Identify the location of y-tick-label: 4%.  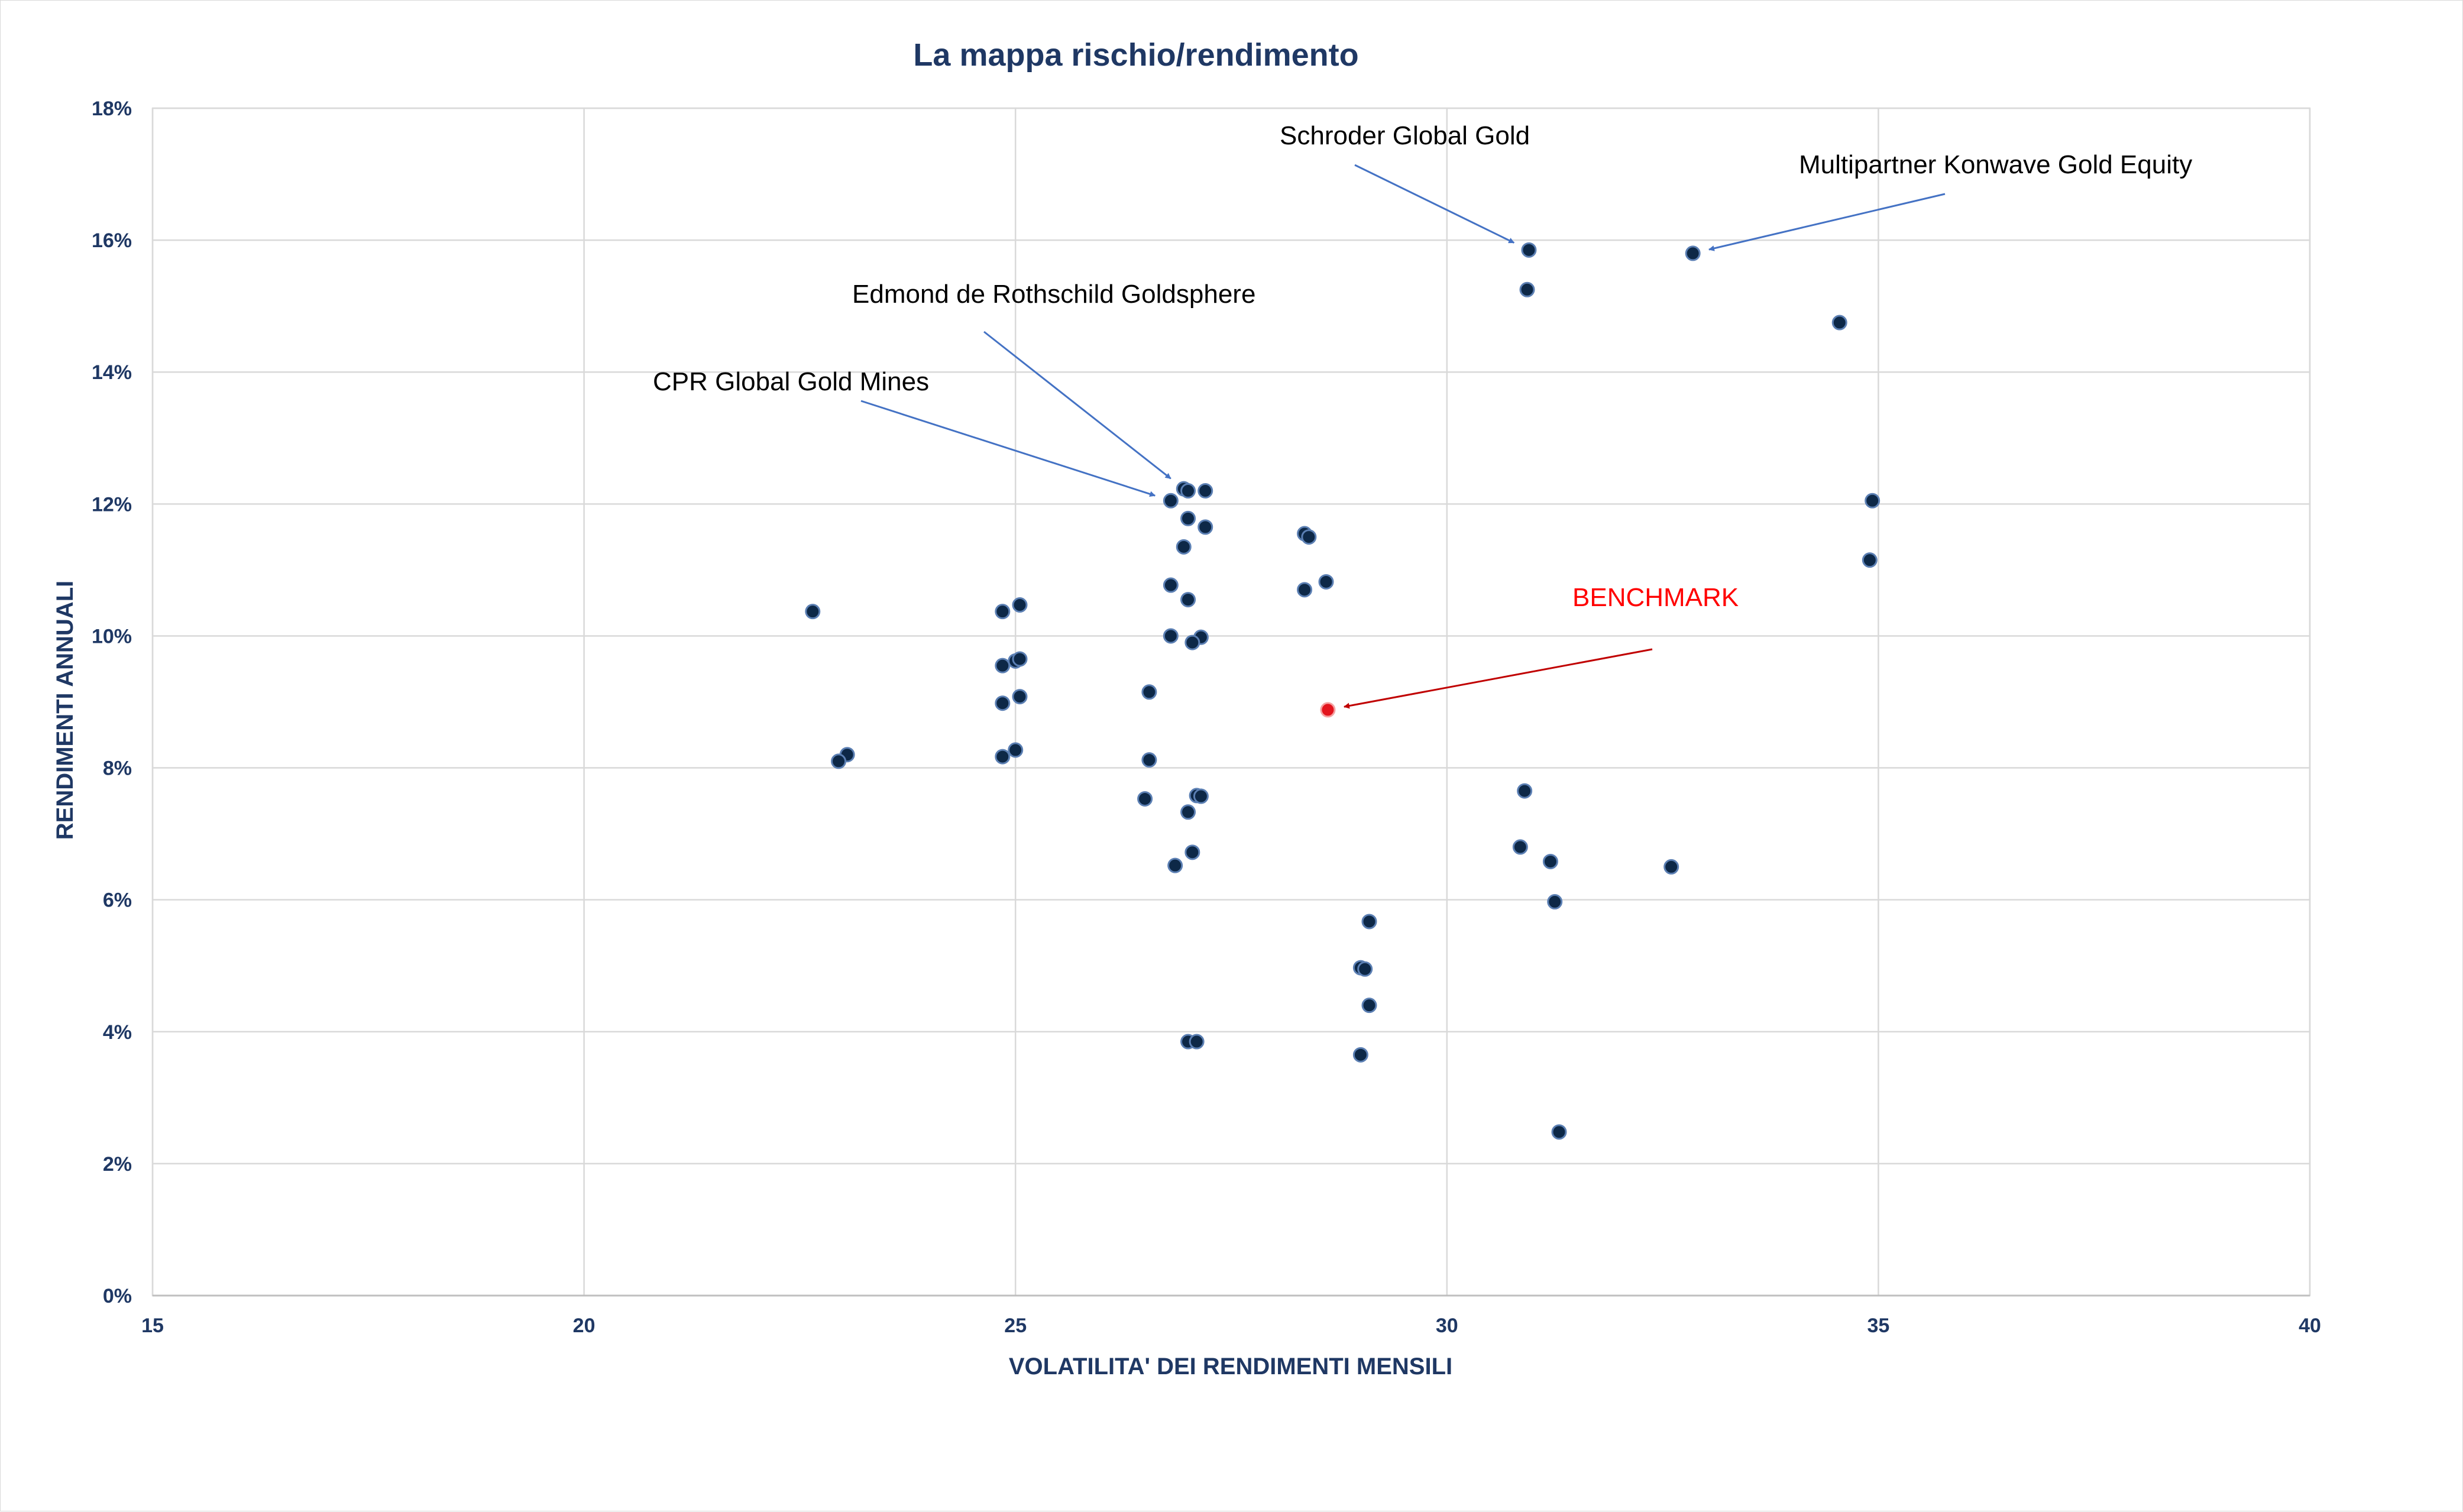
(117, 1032).